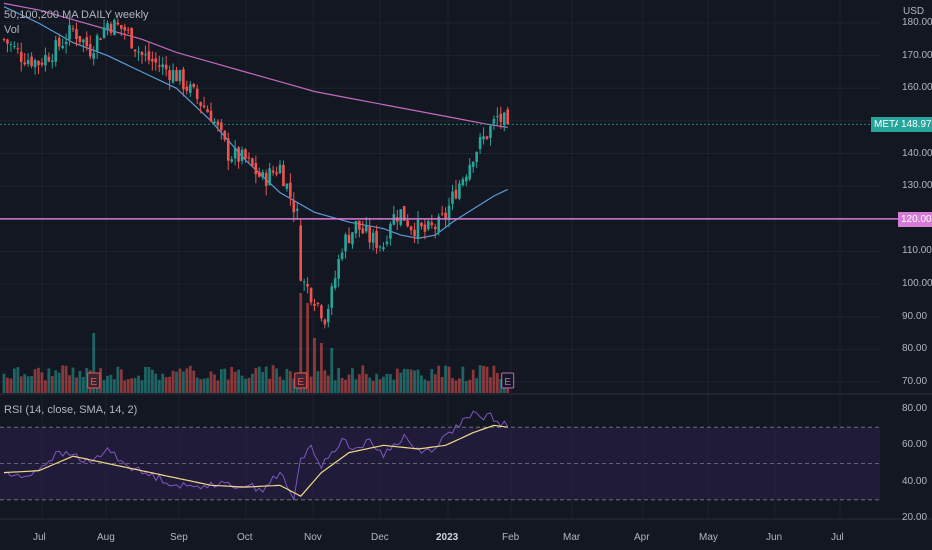 This screenshot has width=932, height=550. What do you see at coordinates (106, 537) in the screenshot?
I see `time-tick: Aug` at bounding box center [106, 537].